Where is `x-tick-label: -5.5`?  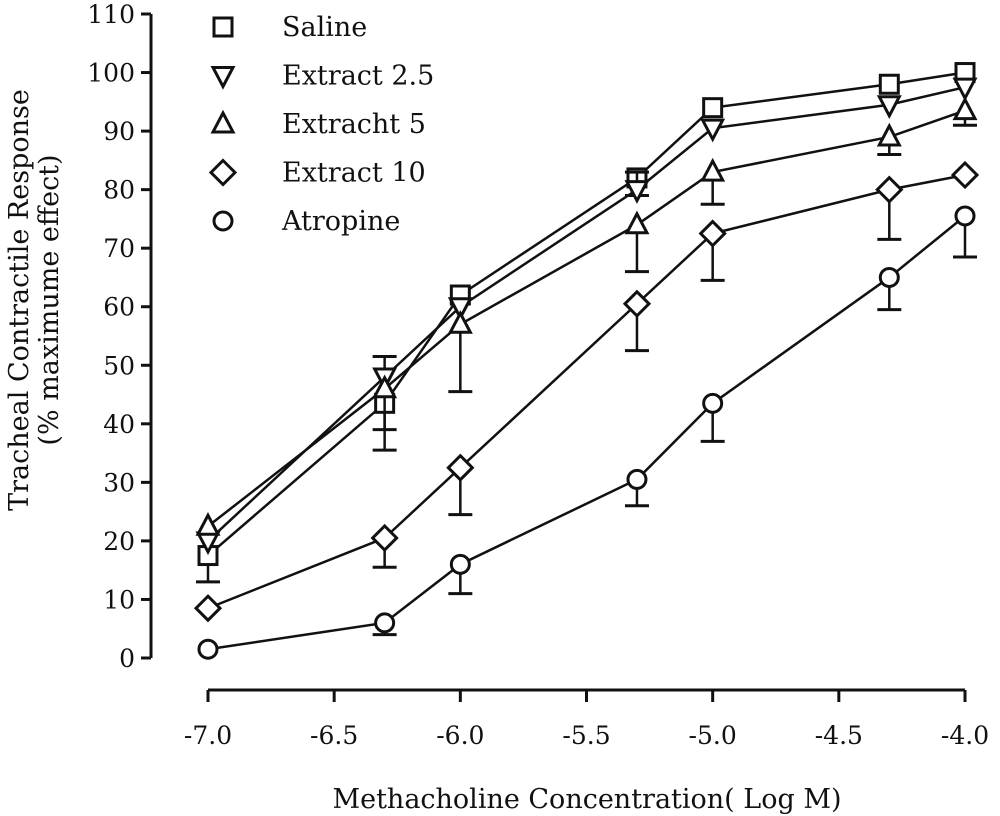
x-tick-label: -5.5 is located at coordinates (586, 735).